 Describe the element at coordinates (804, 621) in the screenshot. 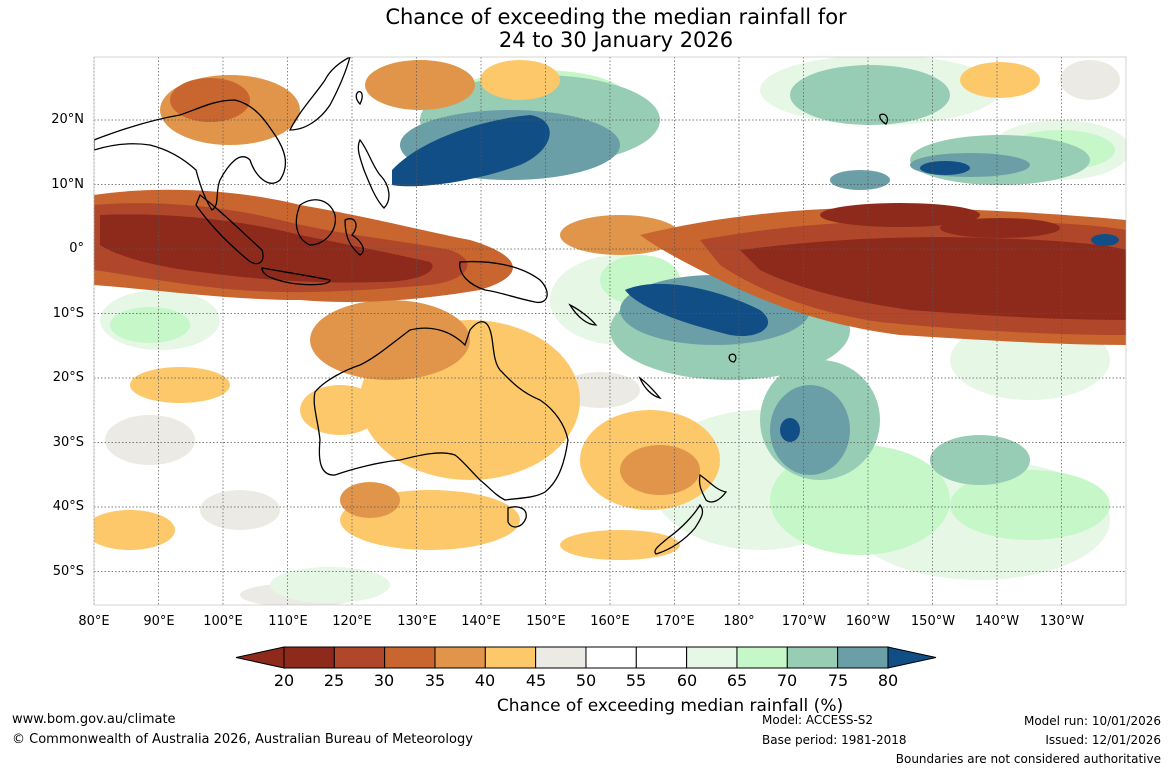

I see `lon-label-170w: 170°W` at that location.